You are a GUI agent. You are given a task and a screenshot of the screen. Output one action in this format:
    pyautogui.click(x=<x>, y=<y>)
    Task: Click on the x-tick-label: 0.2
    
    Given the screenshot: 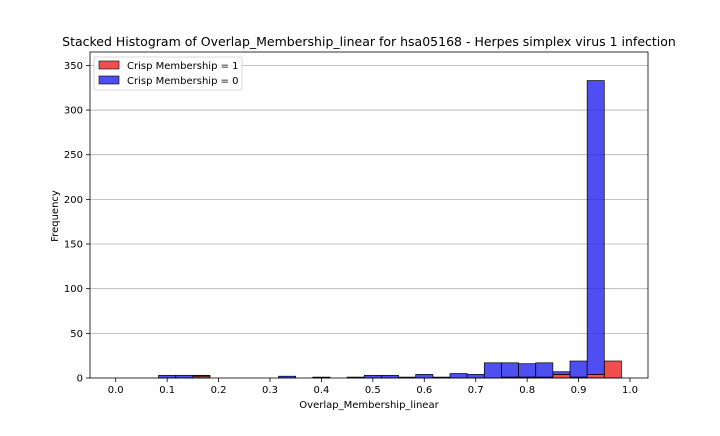 What is the action you would take?
    pyautogui.click(x=219, y=390)
    